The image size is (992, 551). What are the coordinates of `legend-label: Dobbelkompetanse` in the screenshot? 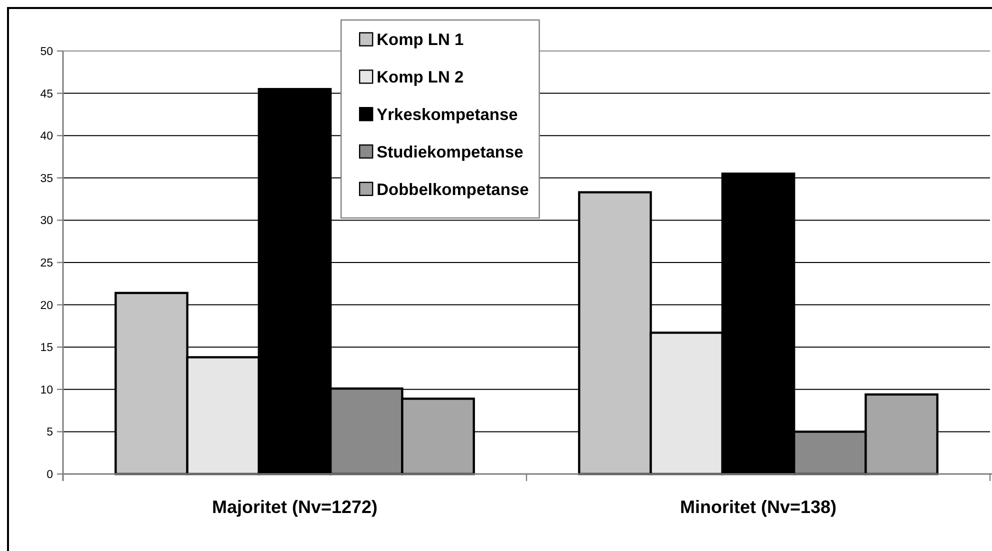 It's located at (452, 189).